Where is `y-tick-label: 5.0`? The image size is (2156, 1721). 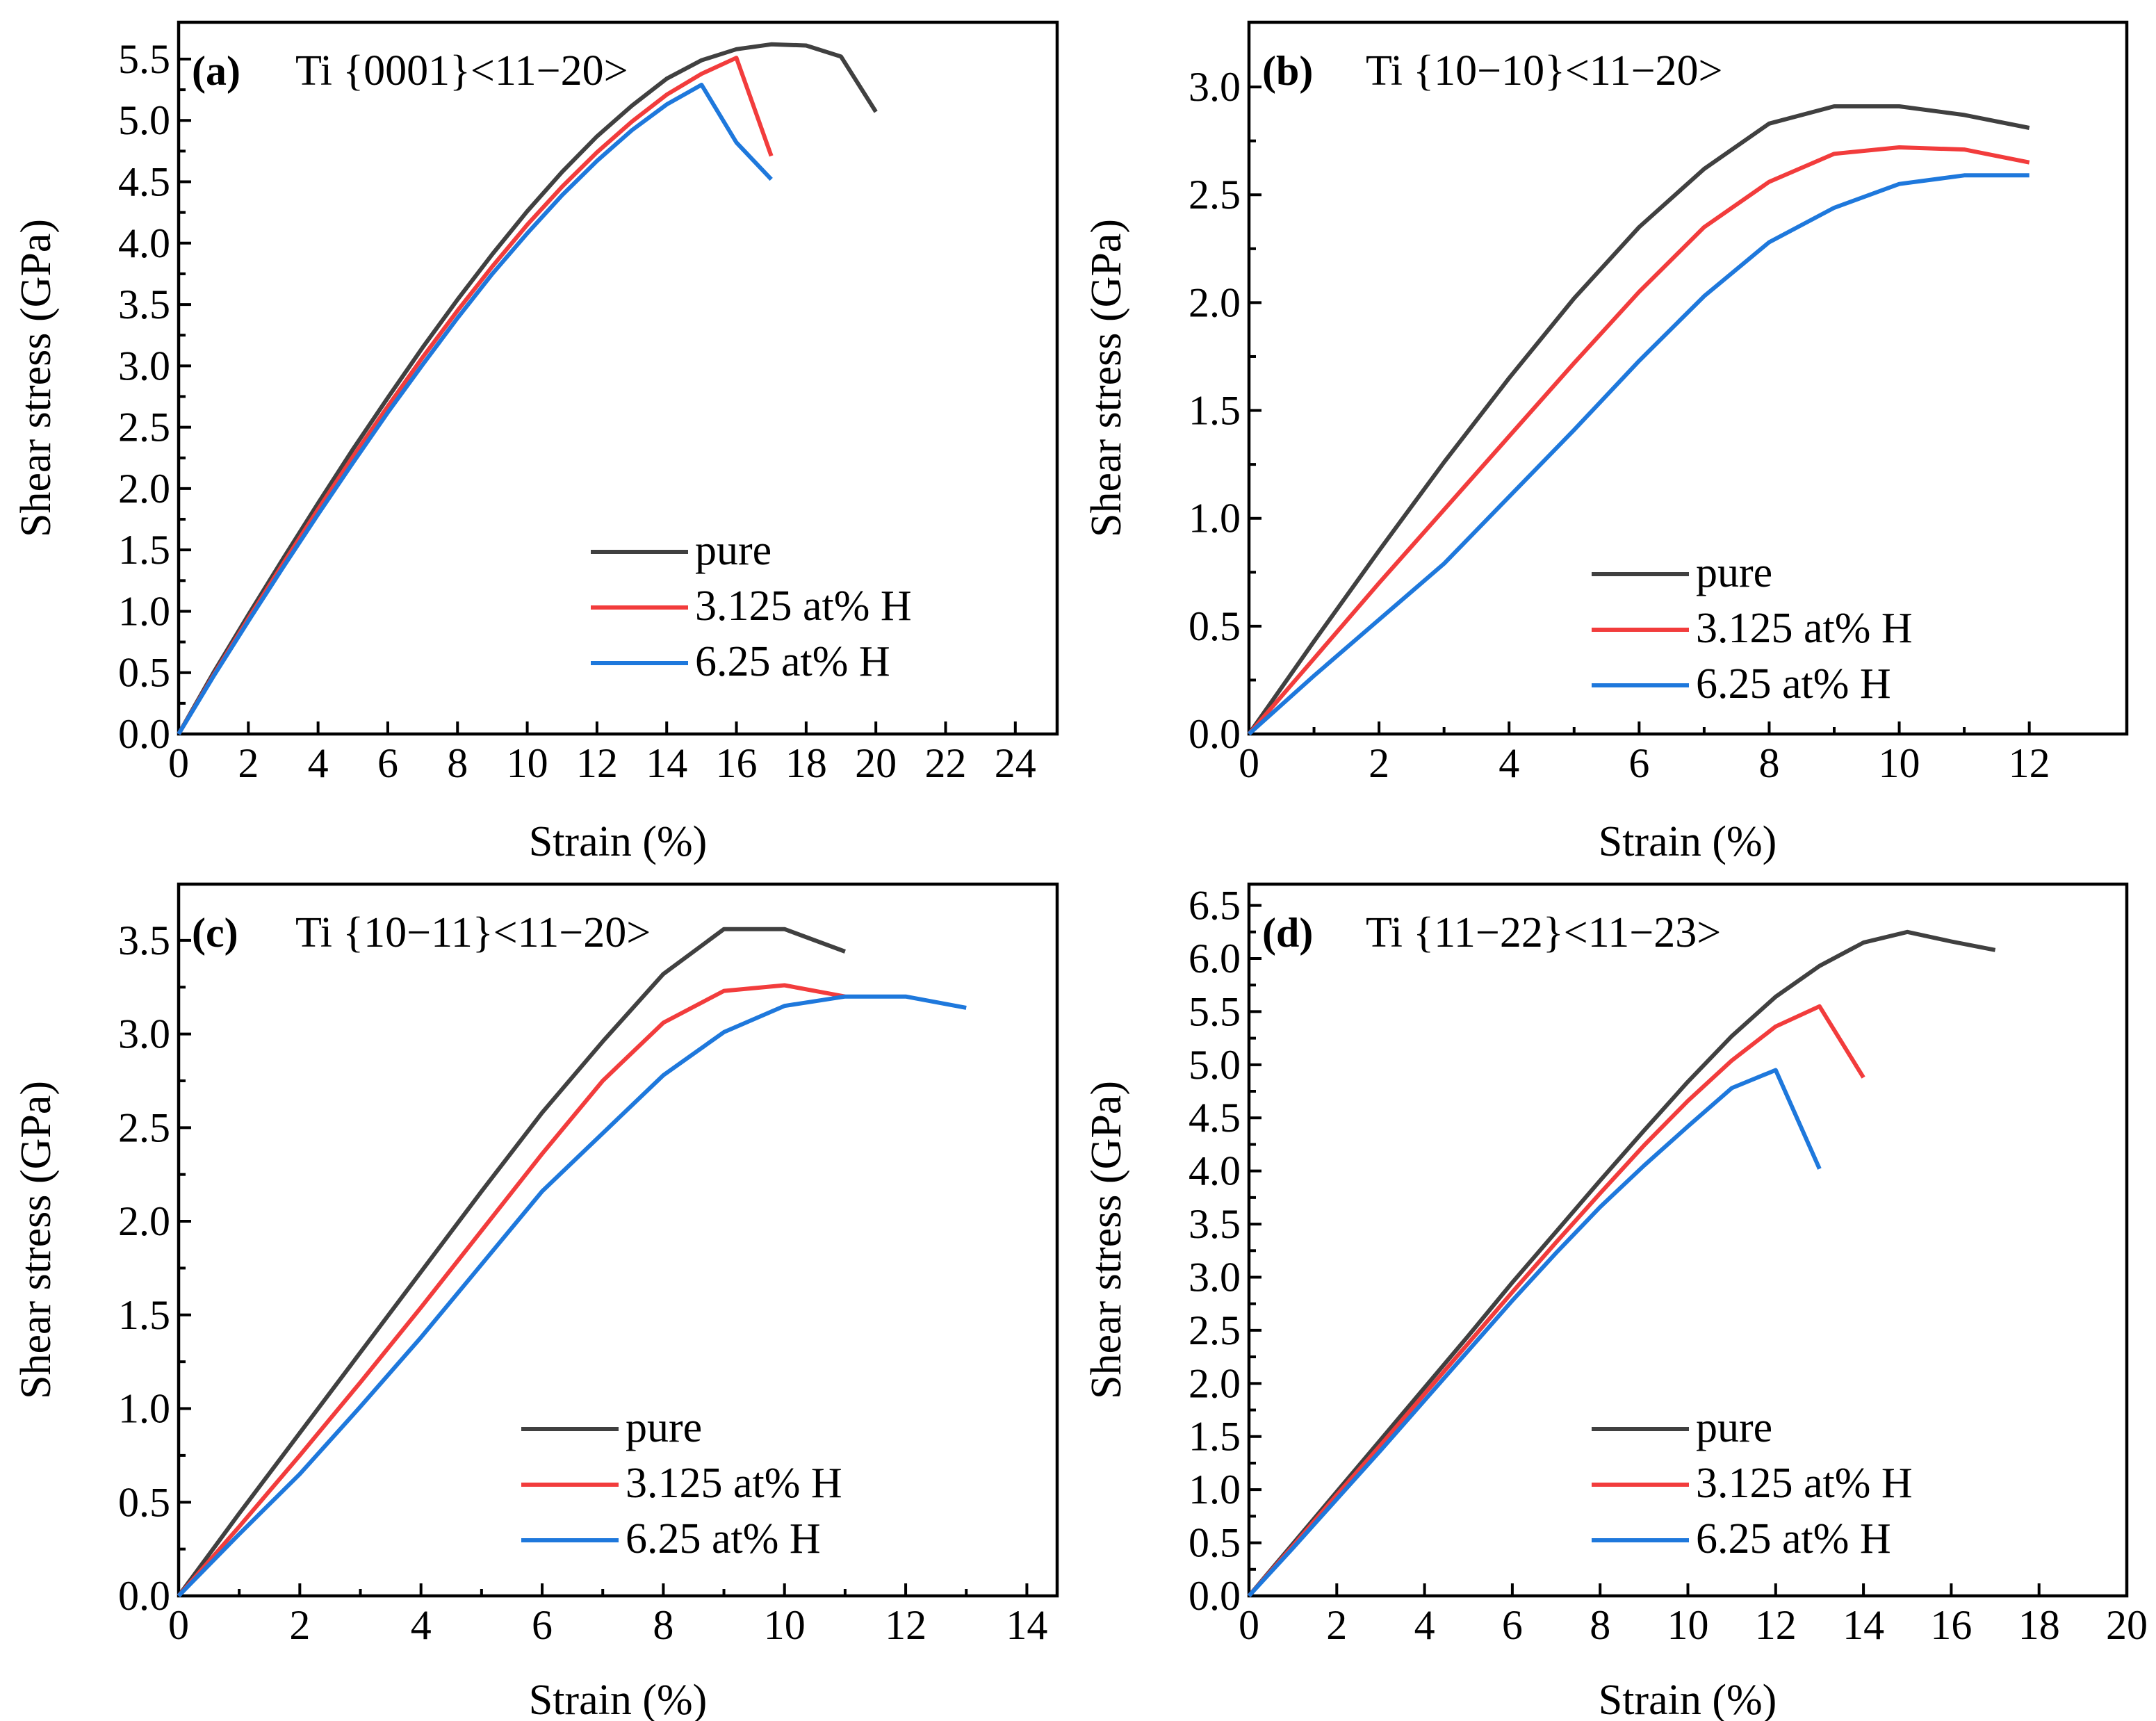 y-tick-label: 5.0 is located at coordinates (1215, 1065).